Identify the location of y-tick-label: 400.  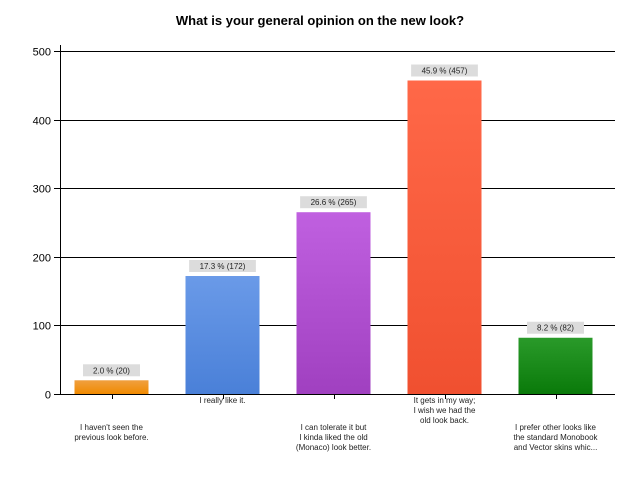
(42, 122).